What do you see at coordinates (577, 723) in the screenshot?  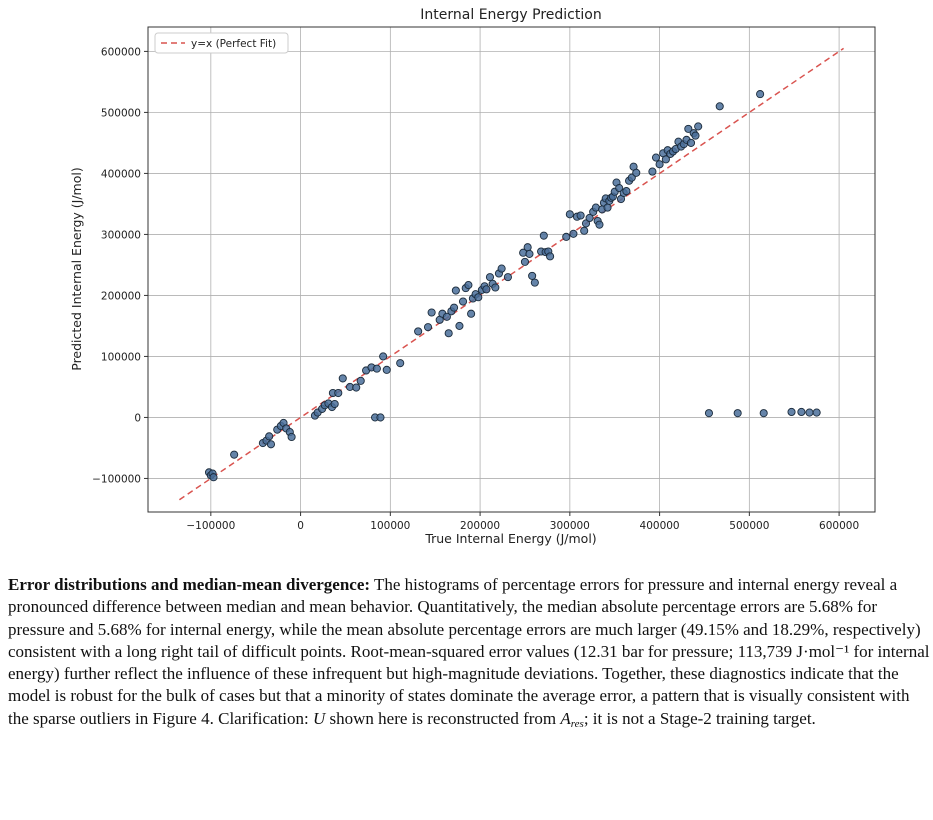 I see `math-subscript-res: res` at bounding box center [577, 723].